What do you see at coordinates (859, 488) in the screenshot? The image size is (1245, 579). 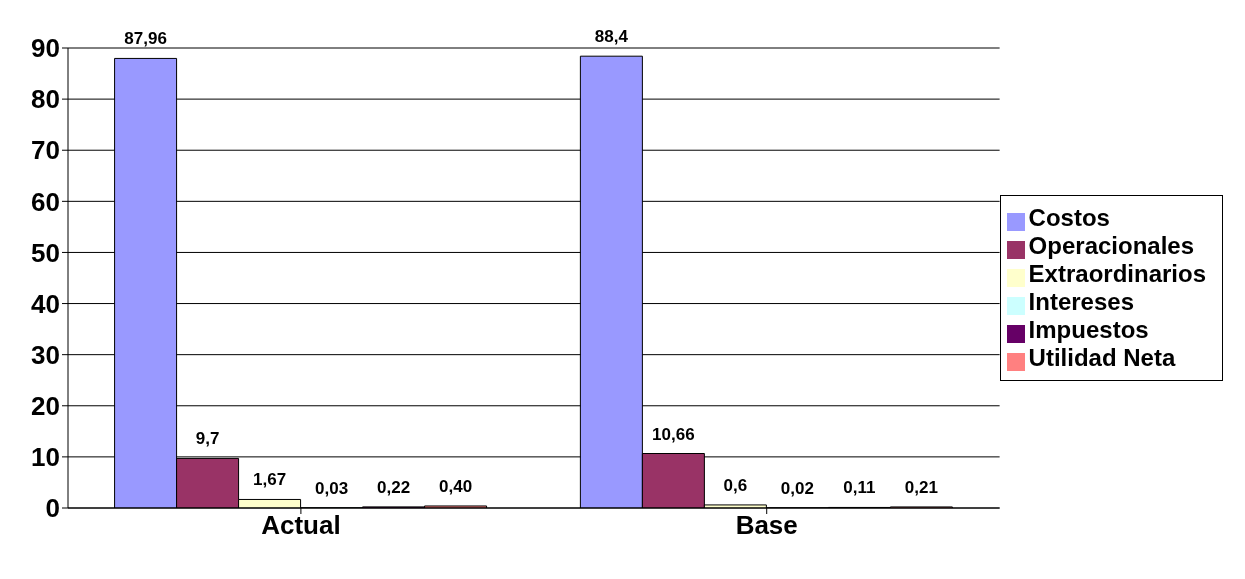 I see `data-label: 0,11` at bounding box center [859, 488].